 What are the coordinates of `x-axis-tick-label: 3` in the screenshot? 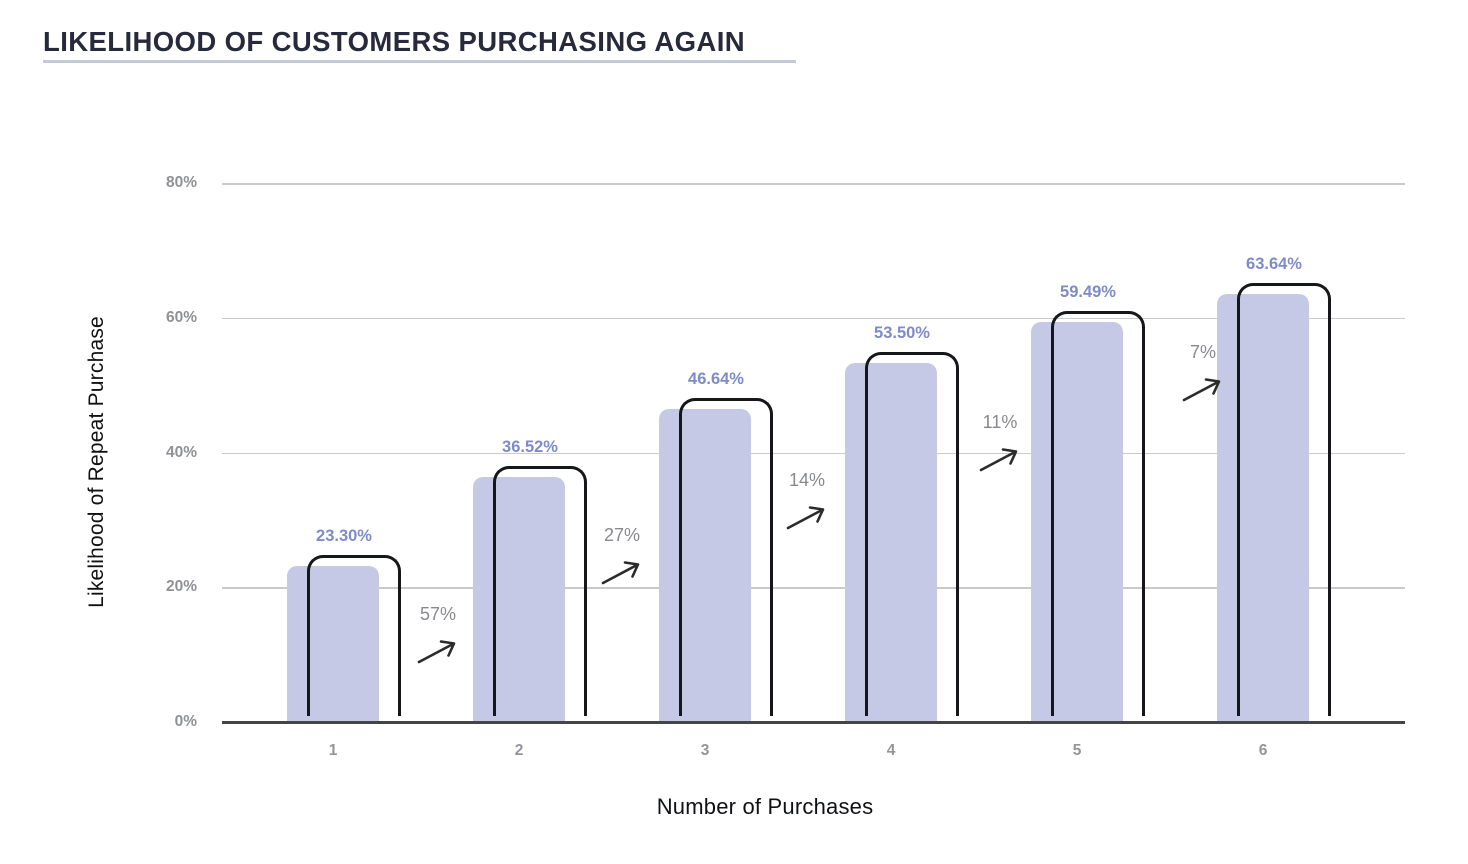 It's located at (705, 750).